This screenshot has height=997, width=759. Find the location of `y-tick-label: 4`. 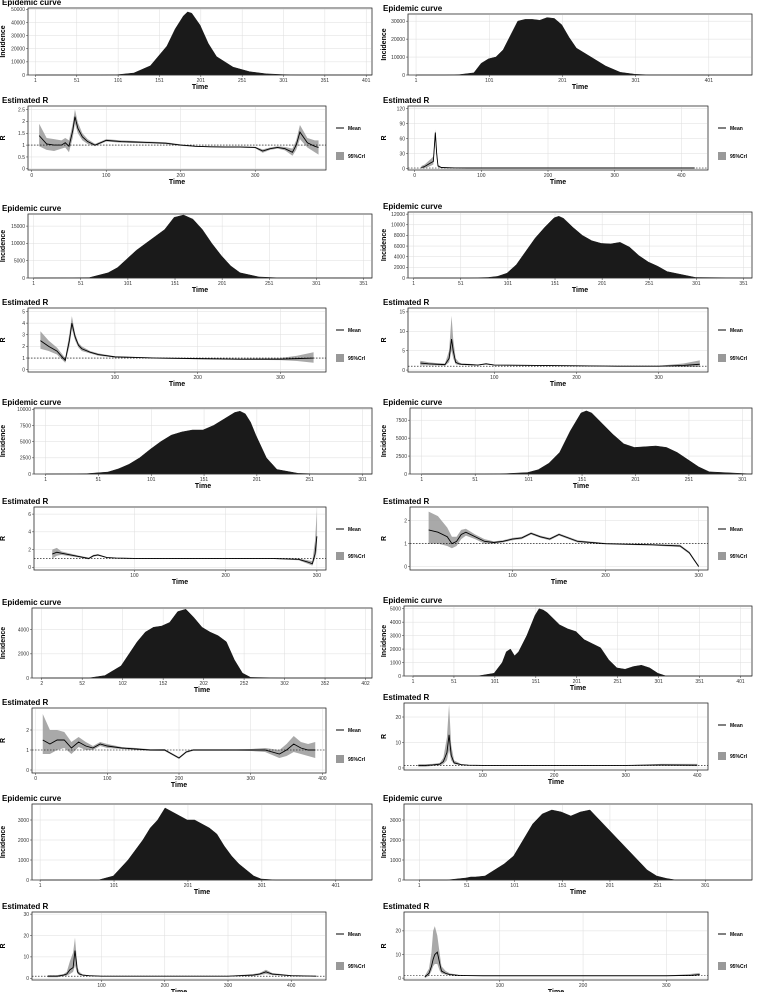

y-tick-label: 4 is located at coordinates (23, 324).